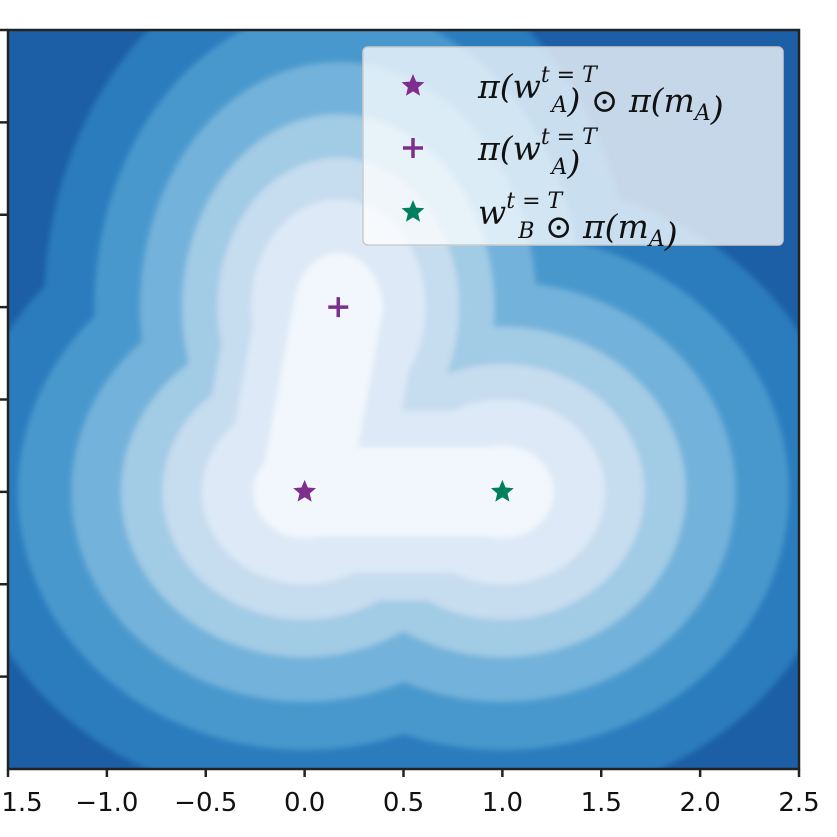  Describe the element at coordinates (403, 803) in the screenshot. I see `x-tick-label: 0.5` at that location.